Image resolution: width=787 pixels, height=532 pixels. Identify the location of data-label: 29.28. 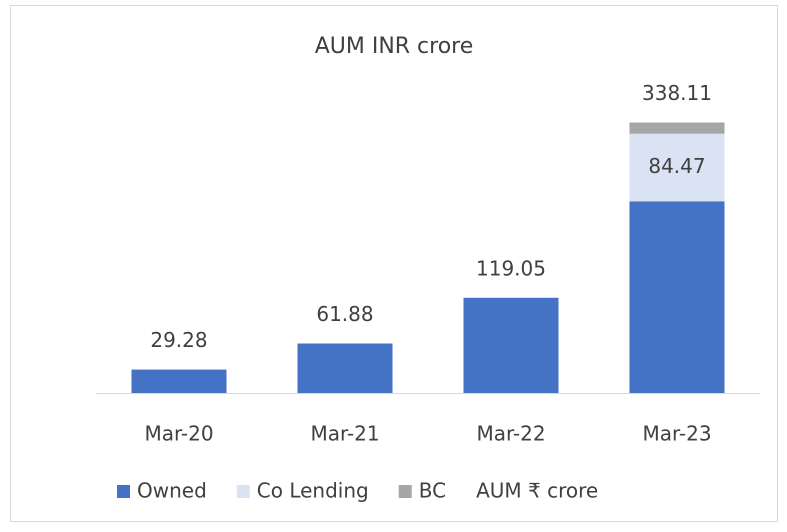
(178, 340).